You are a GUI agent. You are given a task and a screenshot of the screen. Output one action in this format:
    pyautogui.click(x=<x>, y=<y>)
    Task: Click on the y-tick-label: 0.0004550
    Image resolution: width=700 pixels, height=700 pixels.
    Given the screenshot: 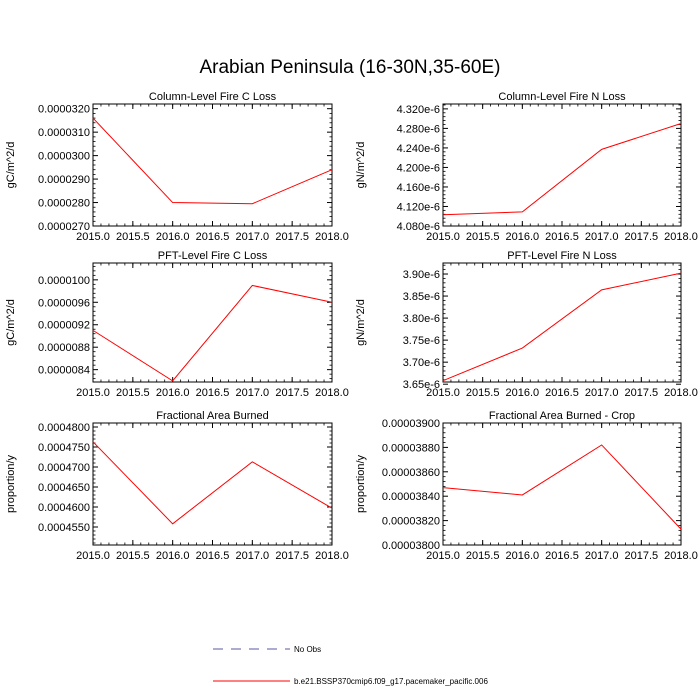 What is the action you would take?
    pyautogui.click(x=64, y=528)
    